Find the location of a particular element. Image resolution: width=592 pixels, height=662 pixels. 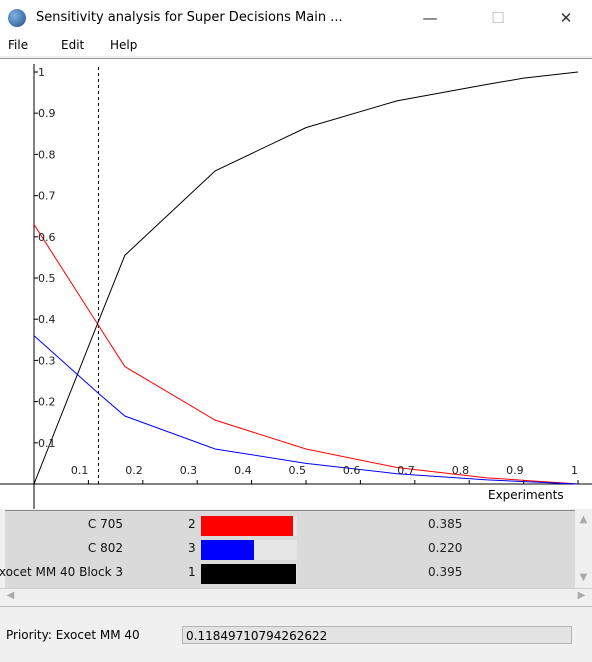

scroll-up-icon: ▲ is located at coordinates (583, 519).